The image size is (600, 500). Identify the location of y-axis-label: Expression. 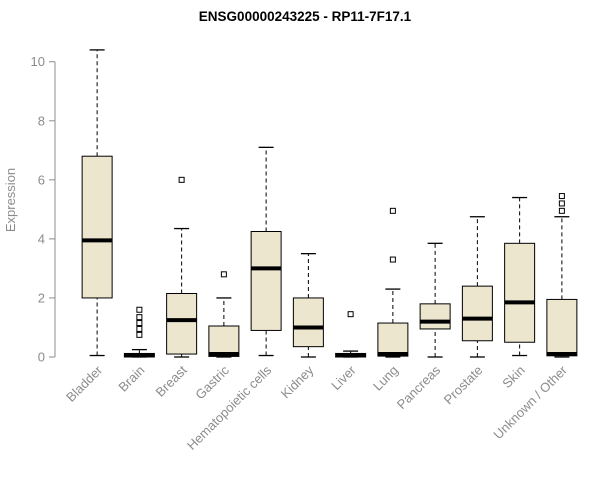
(10, 200).